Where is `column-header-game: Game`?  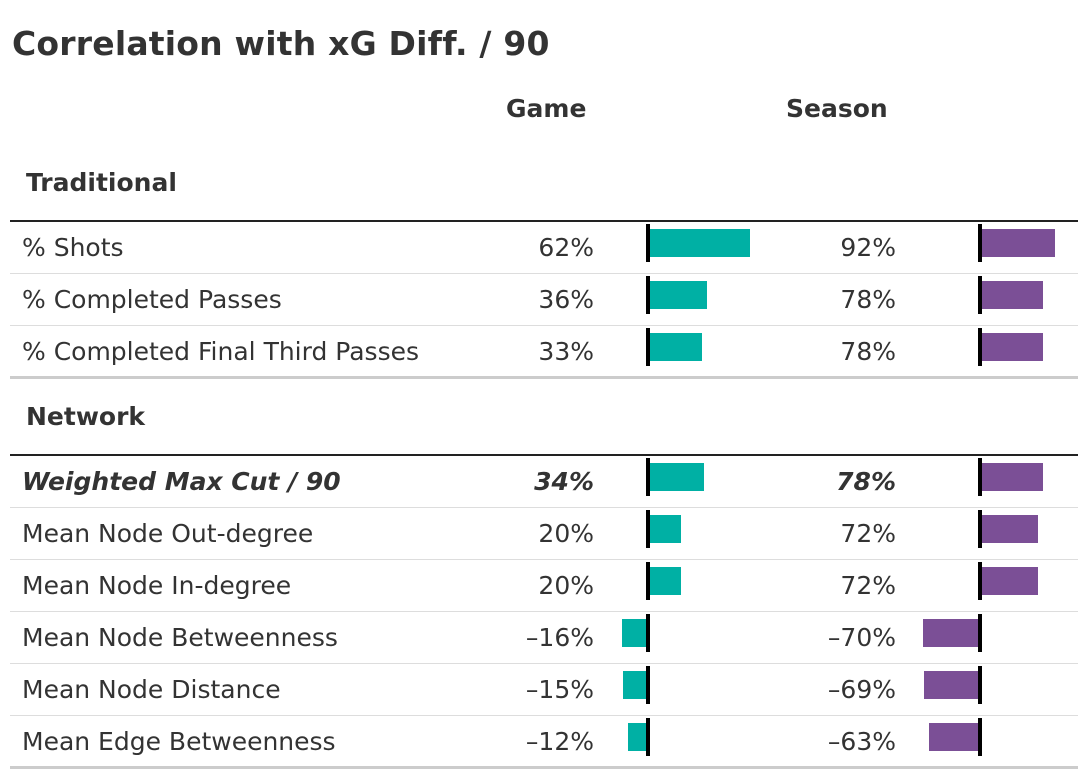 column-header-game: Game is located at coordinates (546, 108).